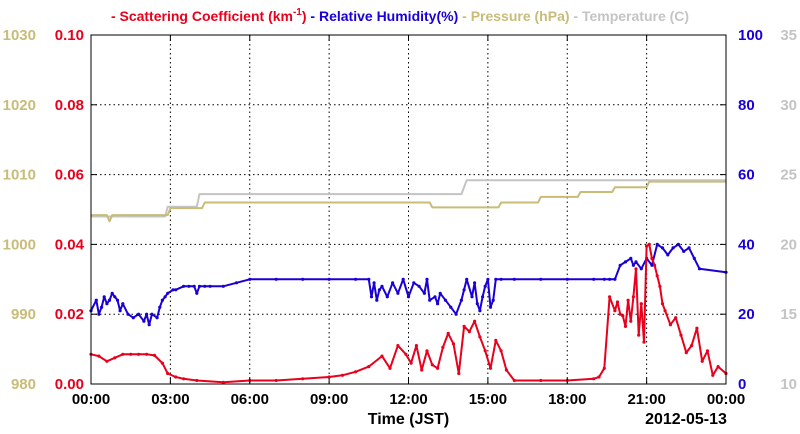 Image resolution: width=800 pixels, height=434 pixels. Describe the element at coordinates (408, 198) in the screenshot. I see `series-line-temperature` at that location.